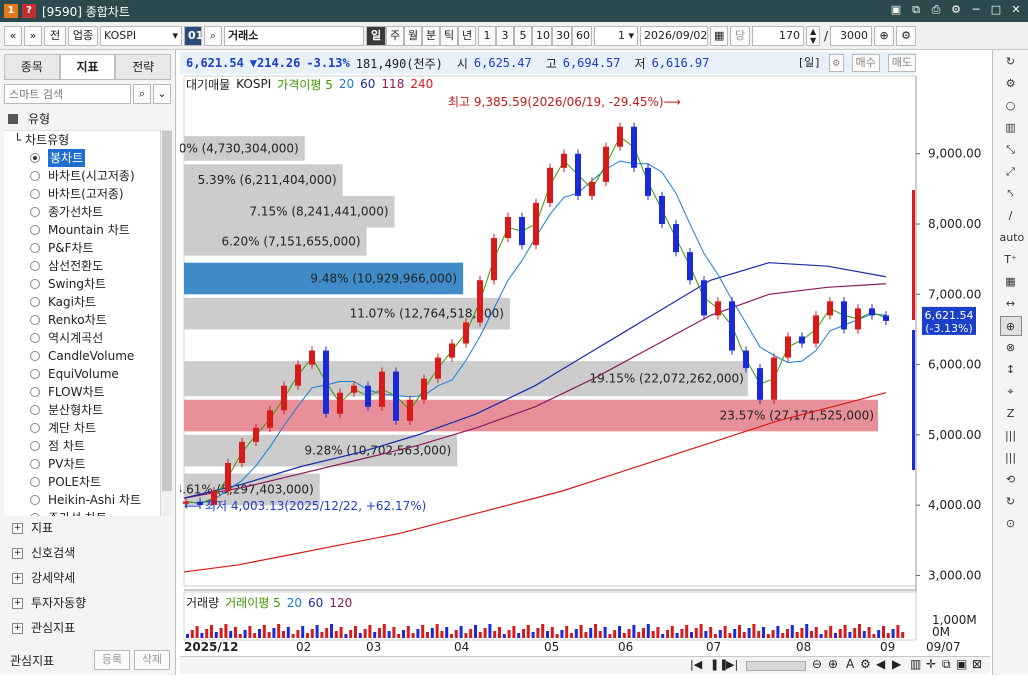  What do you see at coordinates (431, 35) in the screenshot?
I see `period-minute-button: 분` at bounding box center [431, 35].